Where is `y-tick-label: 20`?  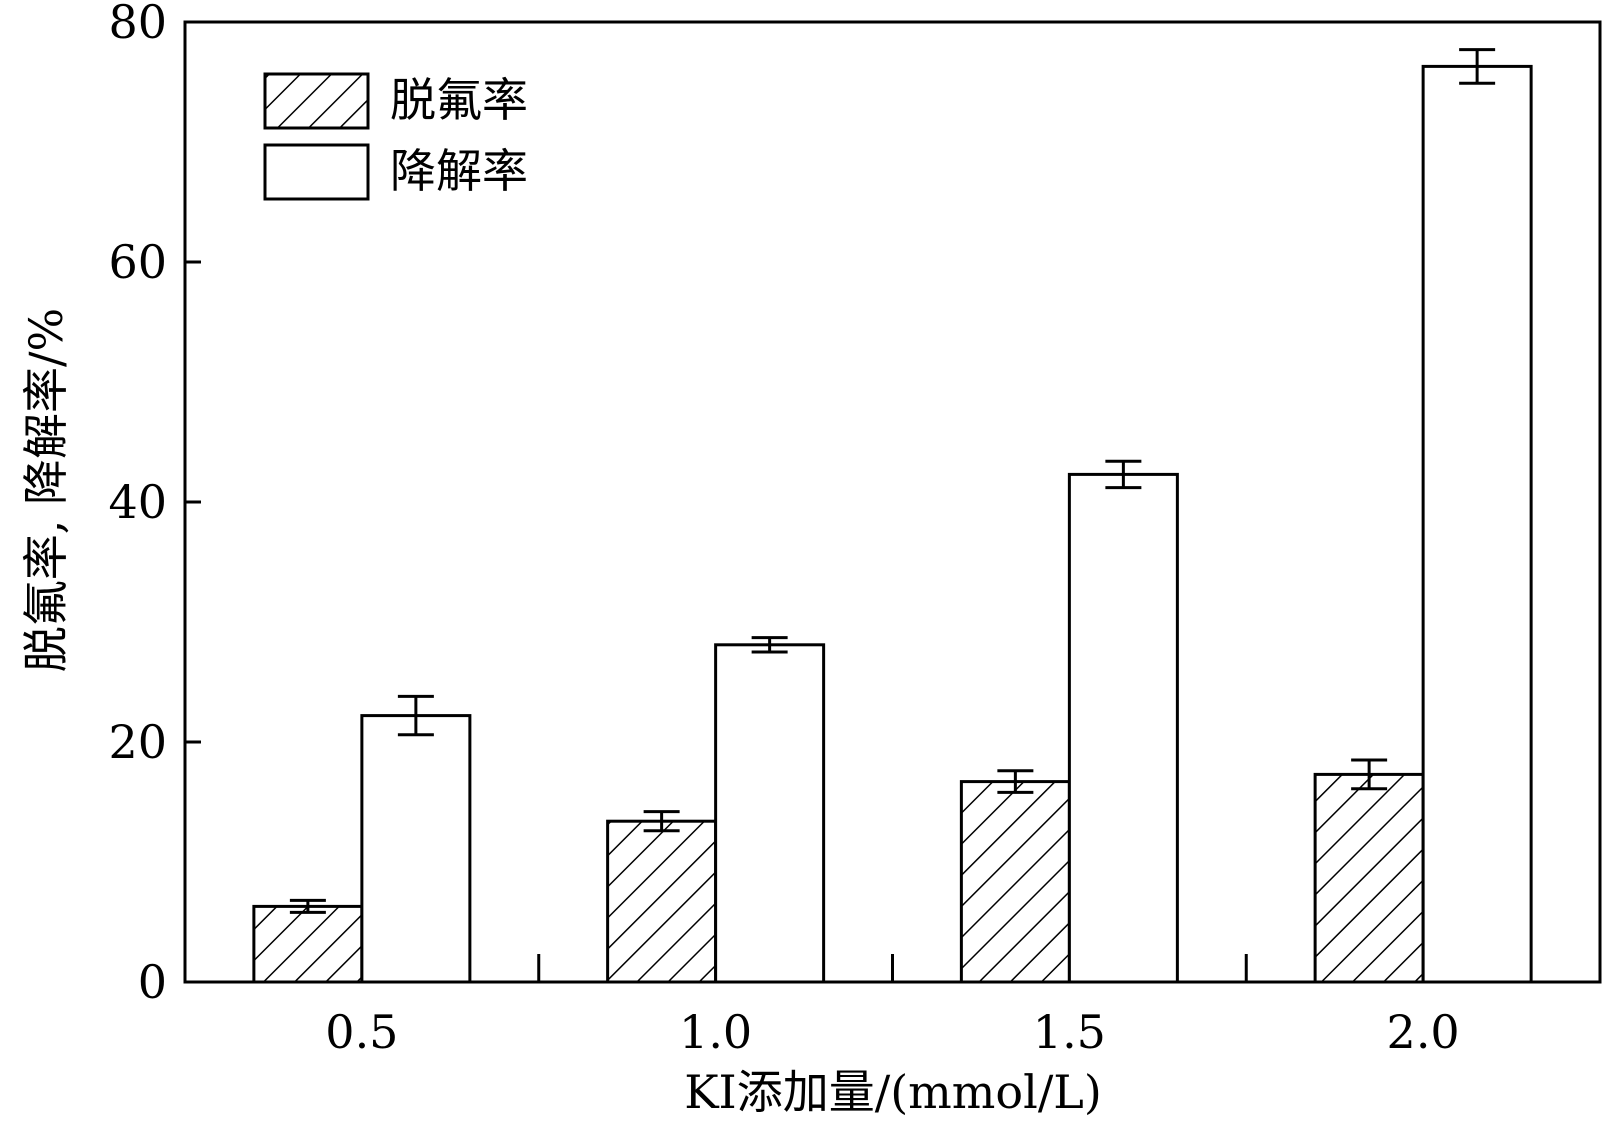
y-tick-label: 20 is located at coordinates (137, 742).